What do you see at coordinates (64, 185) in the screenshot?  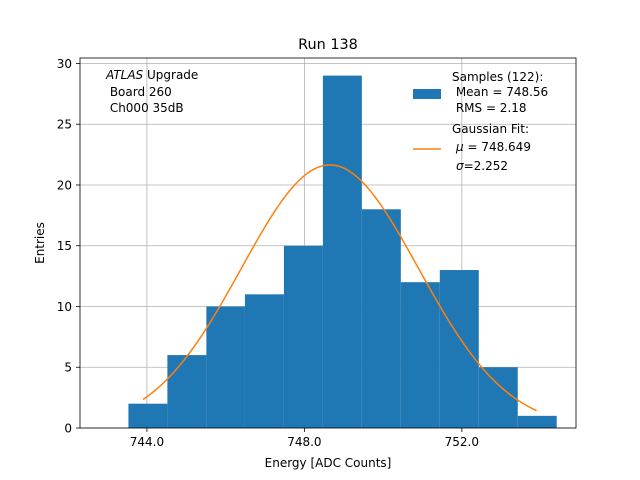 I see `y-tick-label: 20` at bounding box center [64, 185].